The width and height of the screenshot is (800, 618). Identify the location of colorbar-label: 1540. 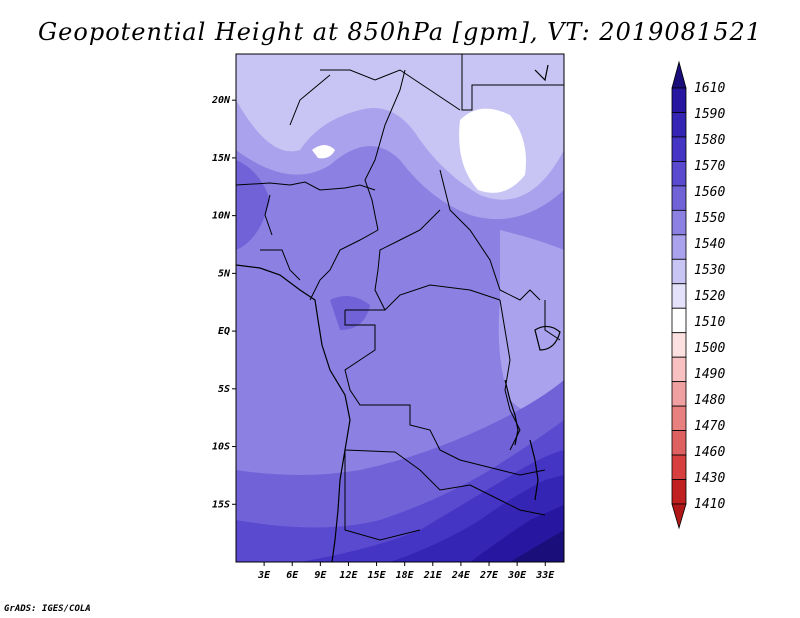
(709, 244).